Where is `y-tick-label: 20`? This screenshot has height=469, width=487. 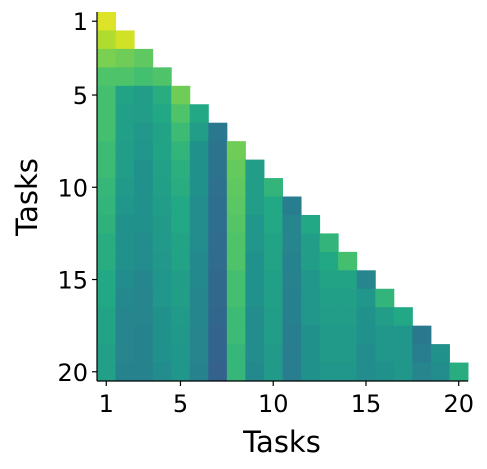
y-tick-label: 20 is located at coordinates (72, 373).